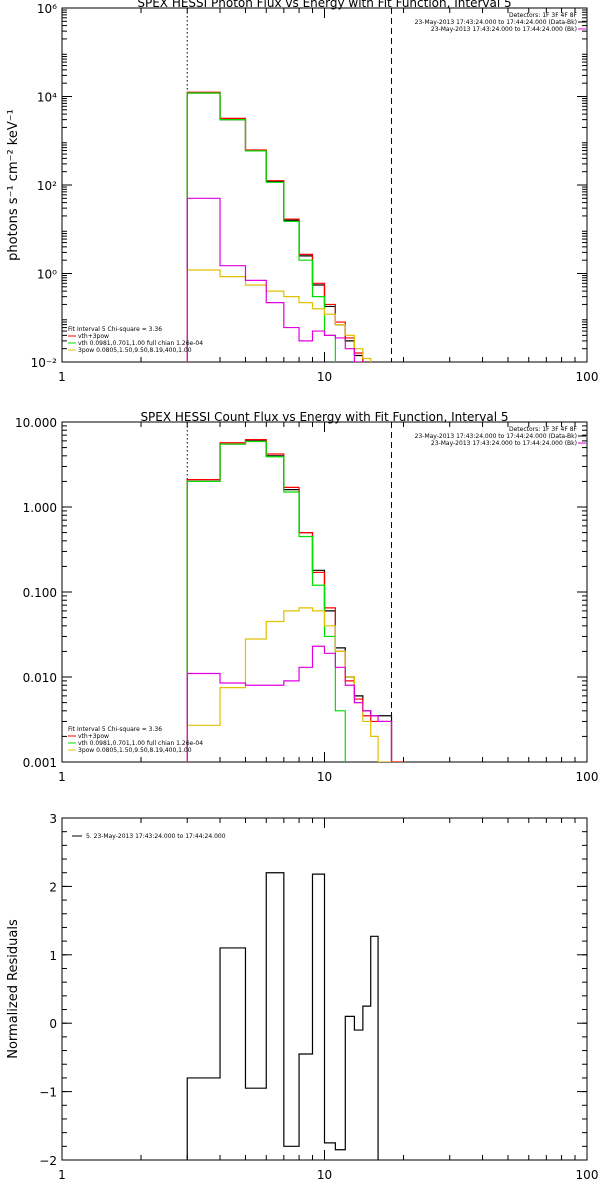 The image size is (600, 1200). I want to click on y-tick-label: 0.100, so click(40, 593).